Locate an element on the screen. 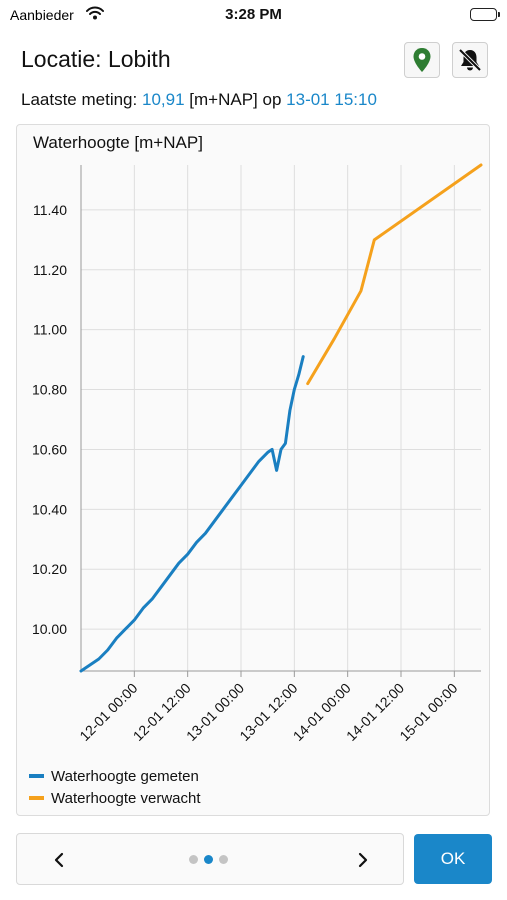  y-tick-label: 11.00 is located at coordinates (50, 330).